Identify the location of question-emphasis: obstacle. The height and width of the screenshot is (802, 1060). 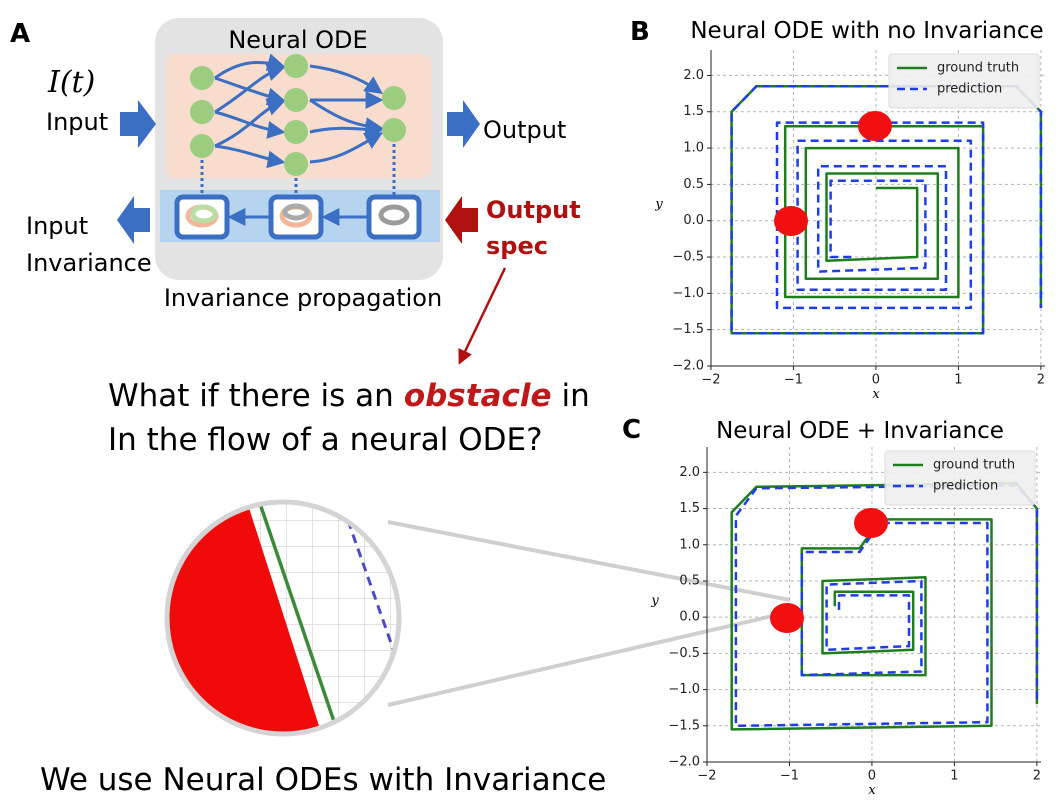
(478, 396).